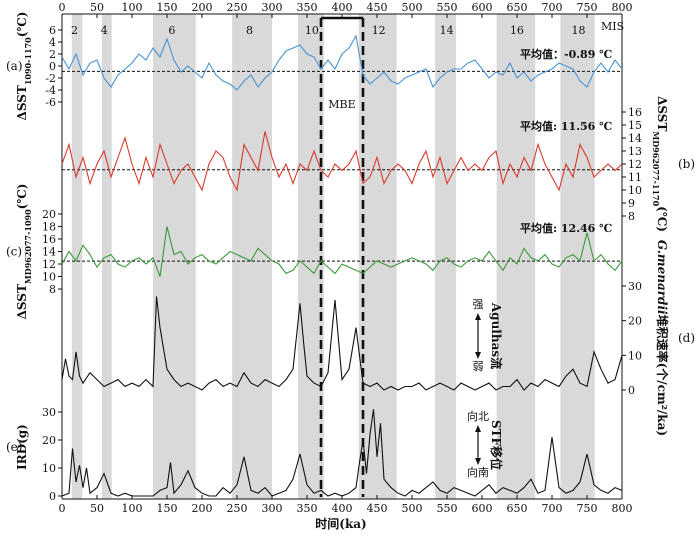  What do you see at coordinates (342, 453) in the screenshot?
I see `series-line-e` at bounding box center [342, 453].